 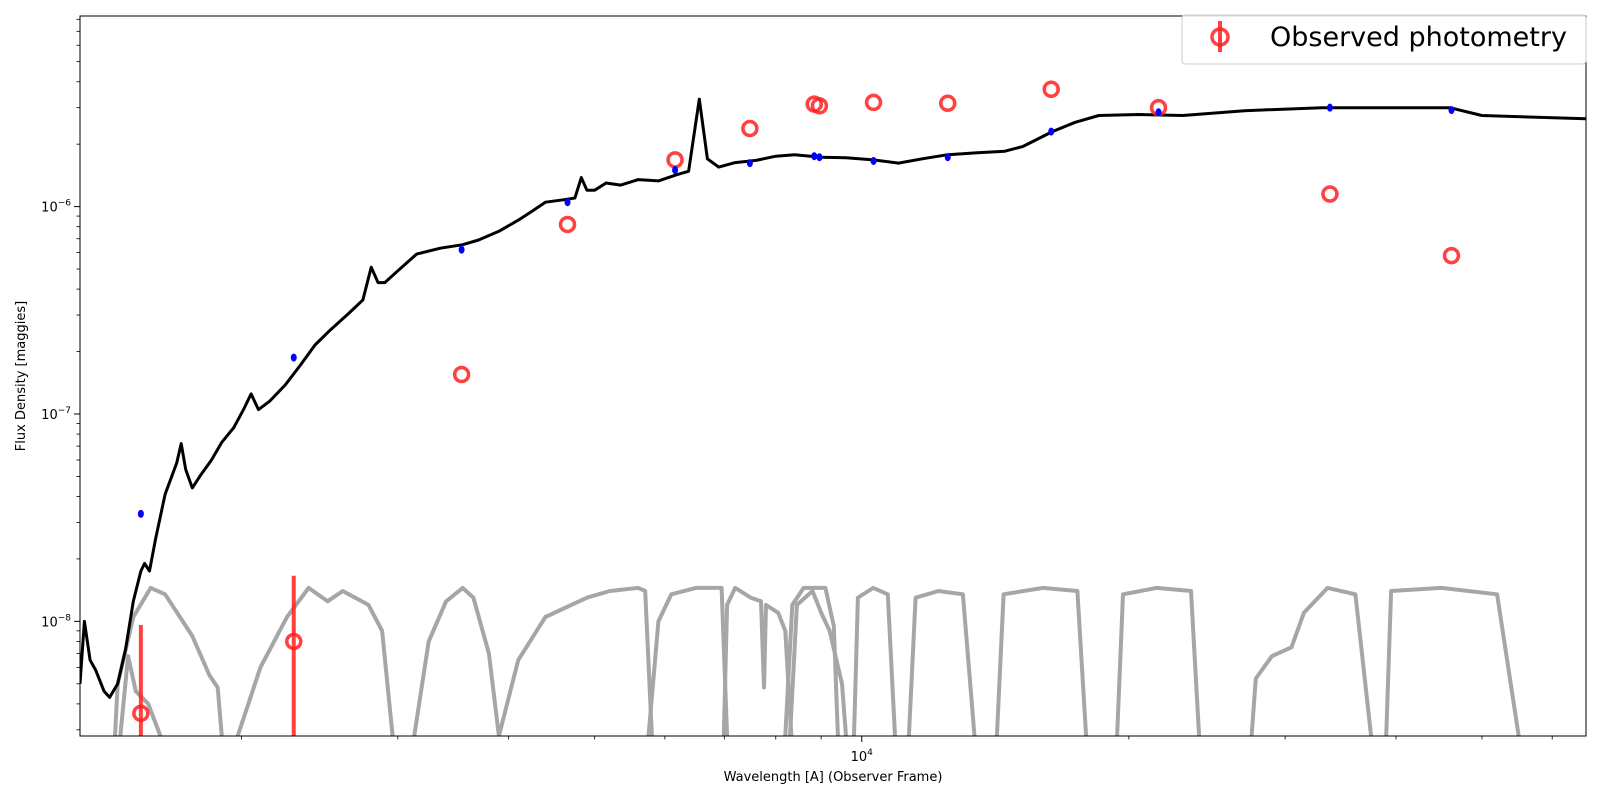 I want to click on x-axis-label: Wavelength [A] (Observer Frame), so click(x=833, y=777).